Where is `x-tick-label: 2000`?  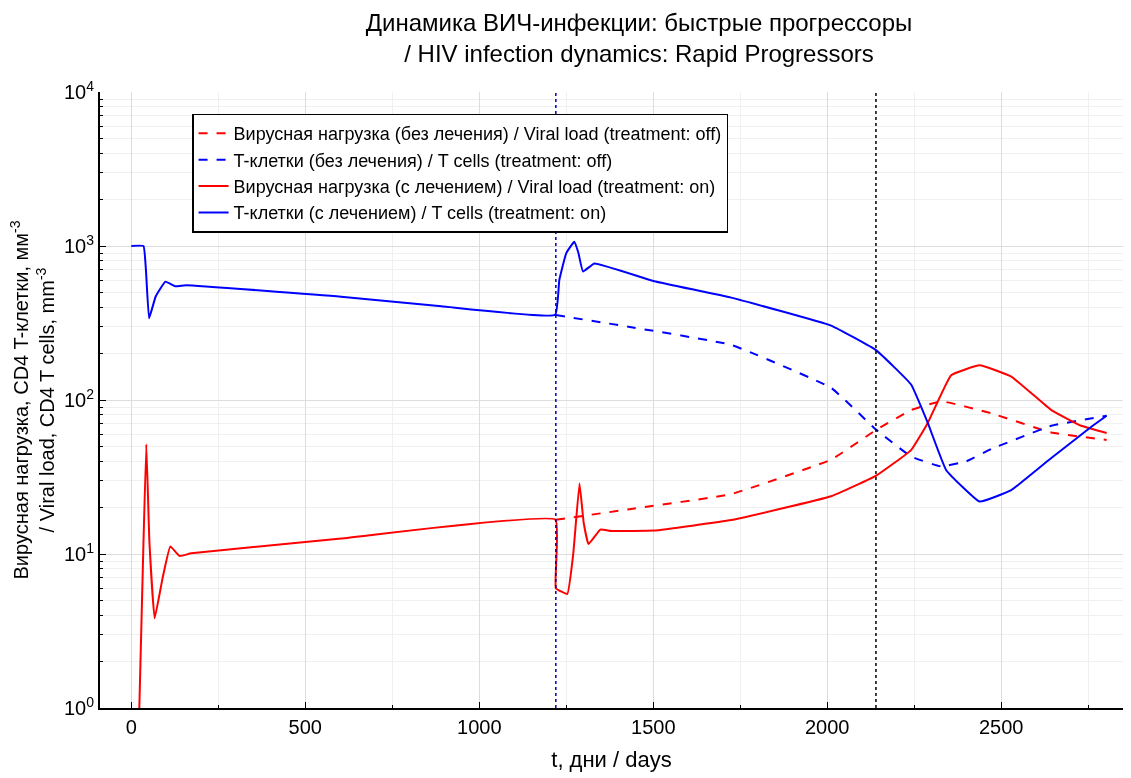 x-tick-label: 2000 is located at coordinates (827, 727).